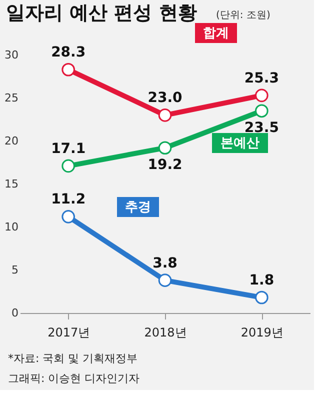 This screenshot has width=320, height=406. I want to click on data-label: 19.2, so click(165, 164).